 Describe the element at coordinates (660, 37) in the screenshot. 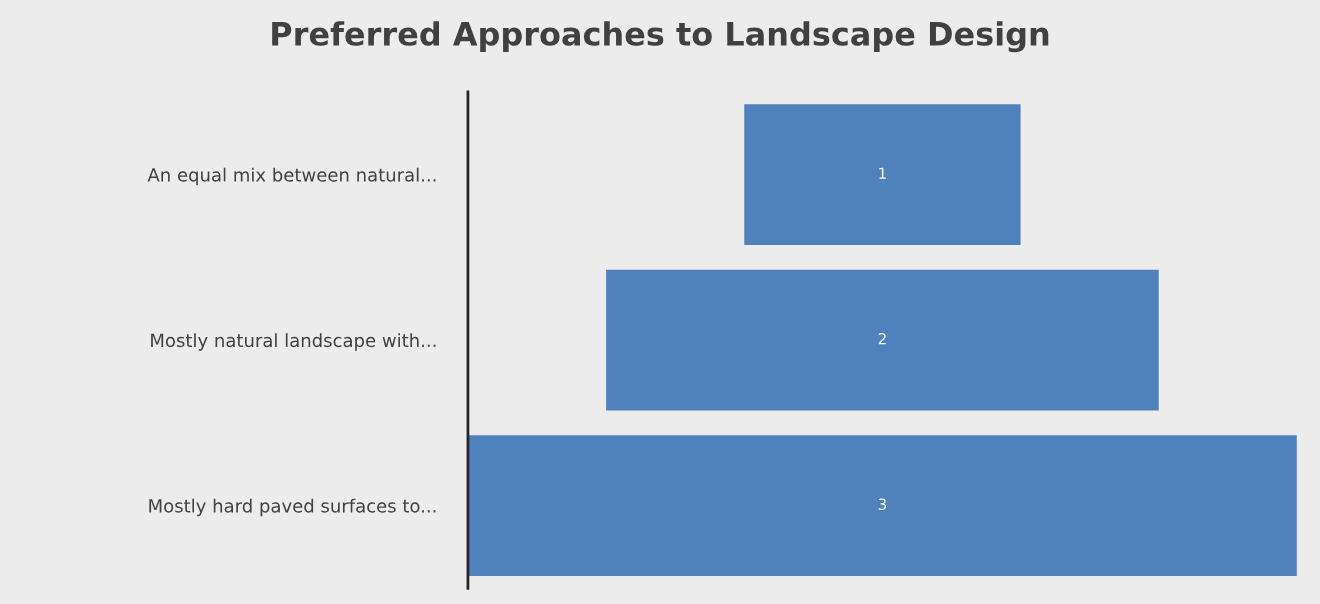

I see `text: Preferred Approaches to Landscape Design` at that location.